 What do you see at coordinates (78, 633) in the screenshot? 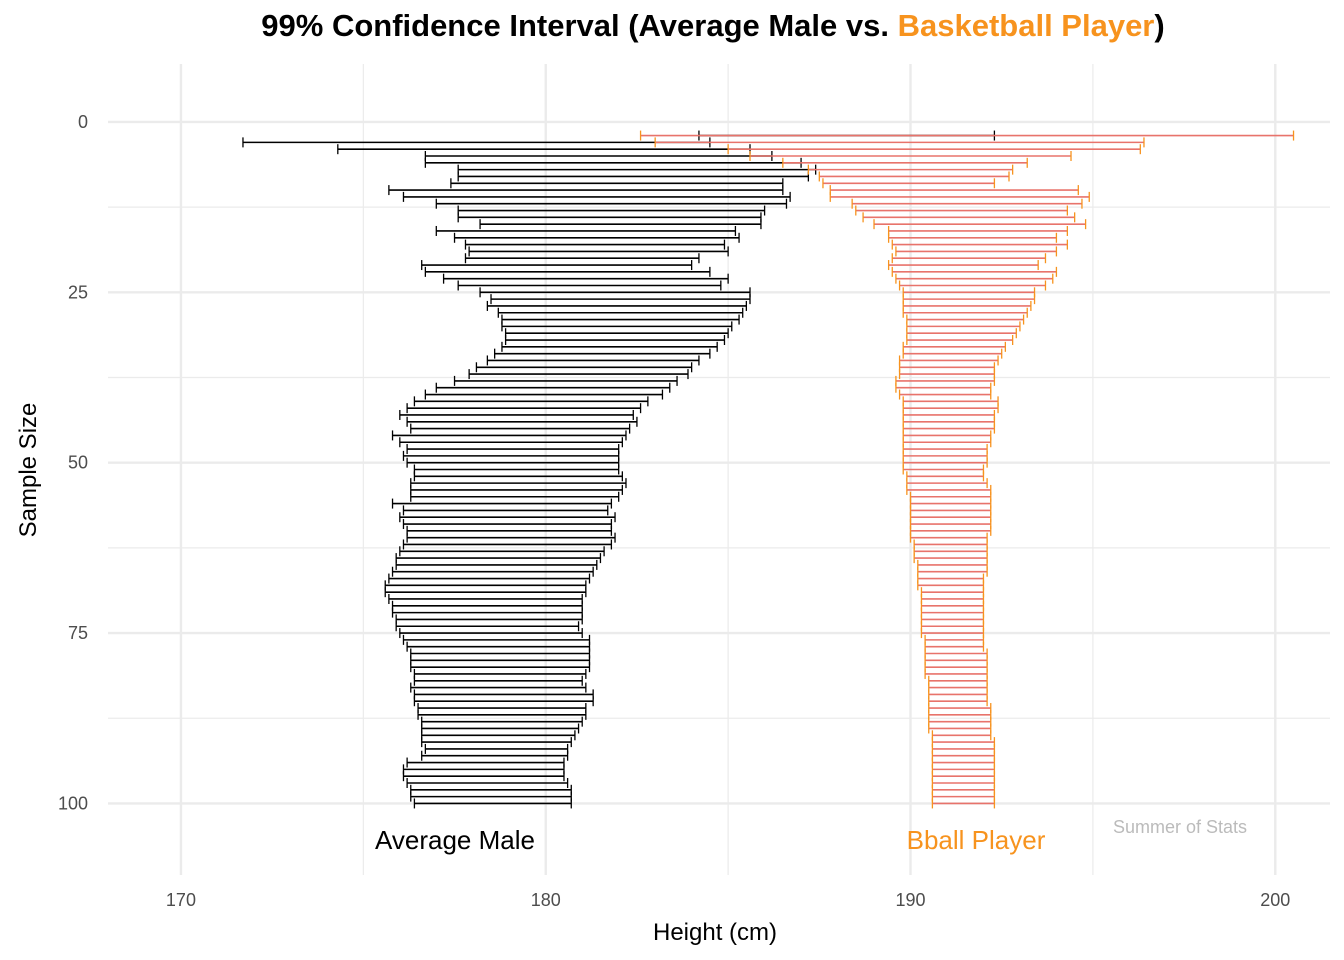
I see `y-tick-label: 75` at bounding box center [78, 633].